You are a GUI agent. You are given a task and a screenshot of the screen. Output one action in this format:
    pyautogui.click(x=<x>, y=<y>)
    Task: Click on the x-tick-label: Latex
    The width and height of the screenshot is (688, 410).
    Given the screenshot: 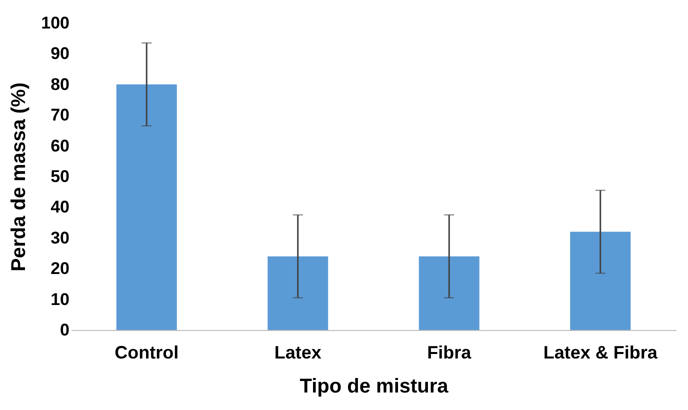 What is the action you would take?
    pyautogui.click(x=298, y=352)
    